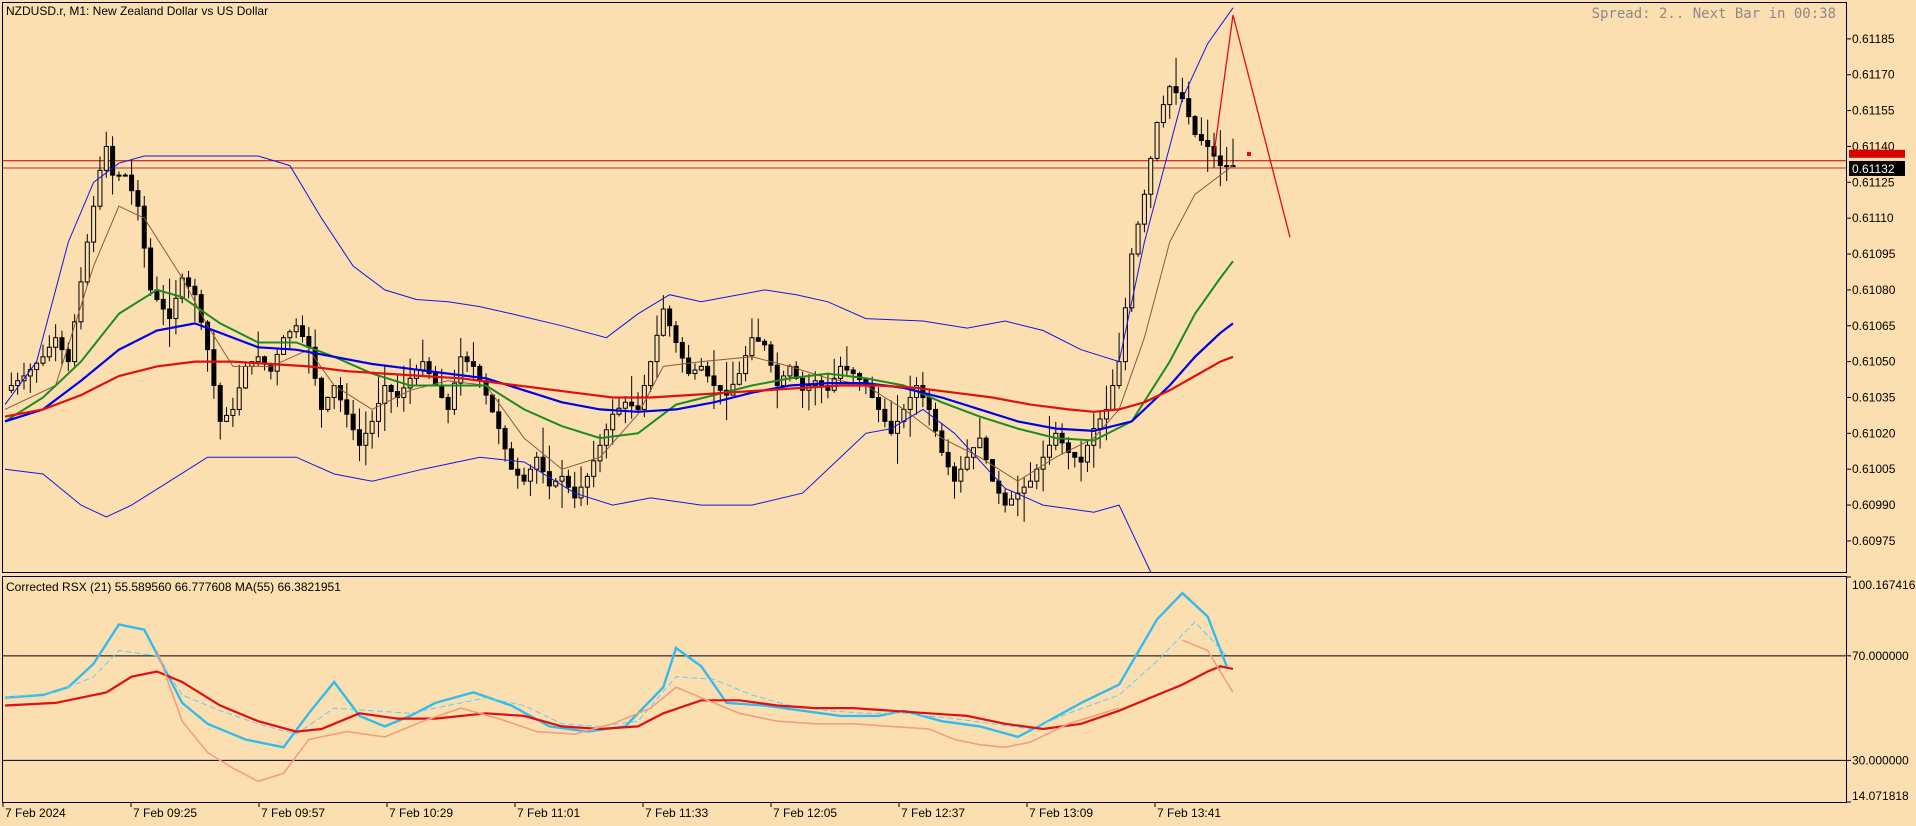 The height and width of the screenshot is (826, 1916). I want to click on current-price-tag, so click(1877, 168).